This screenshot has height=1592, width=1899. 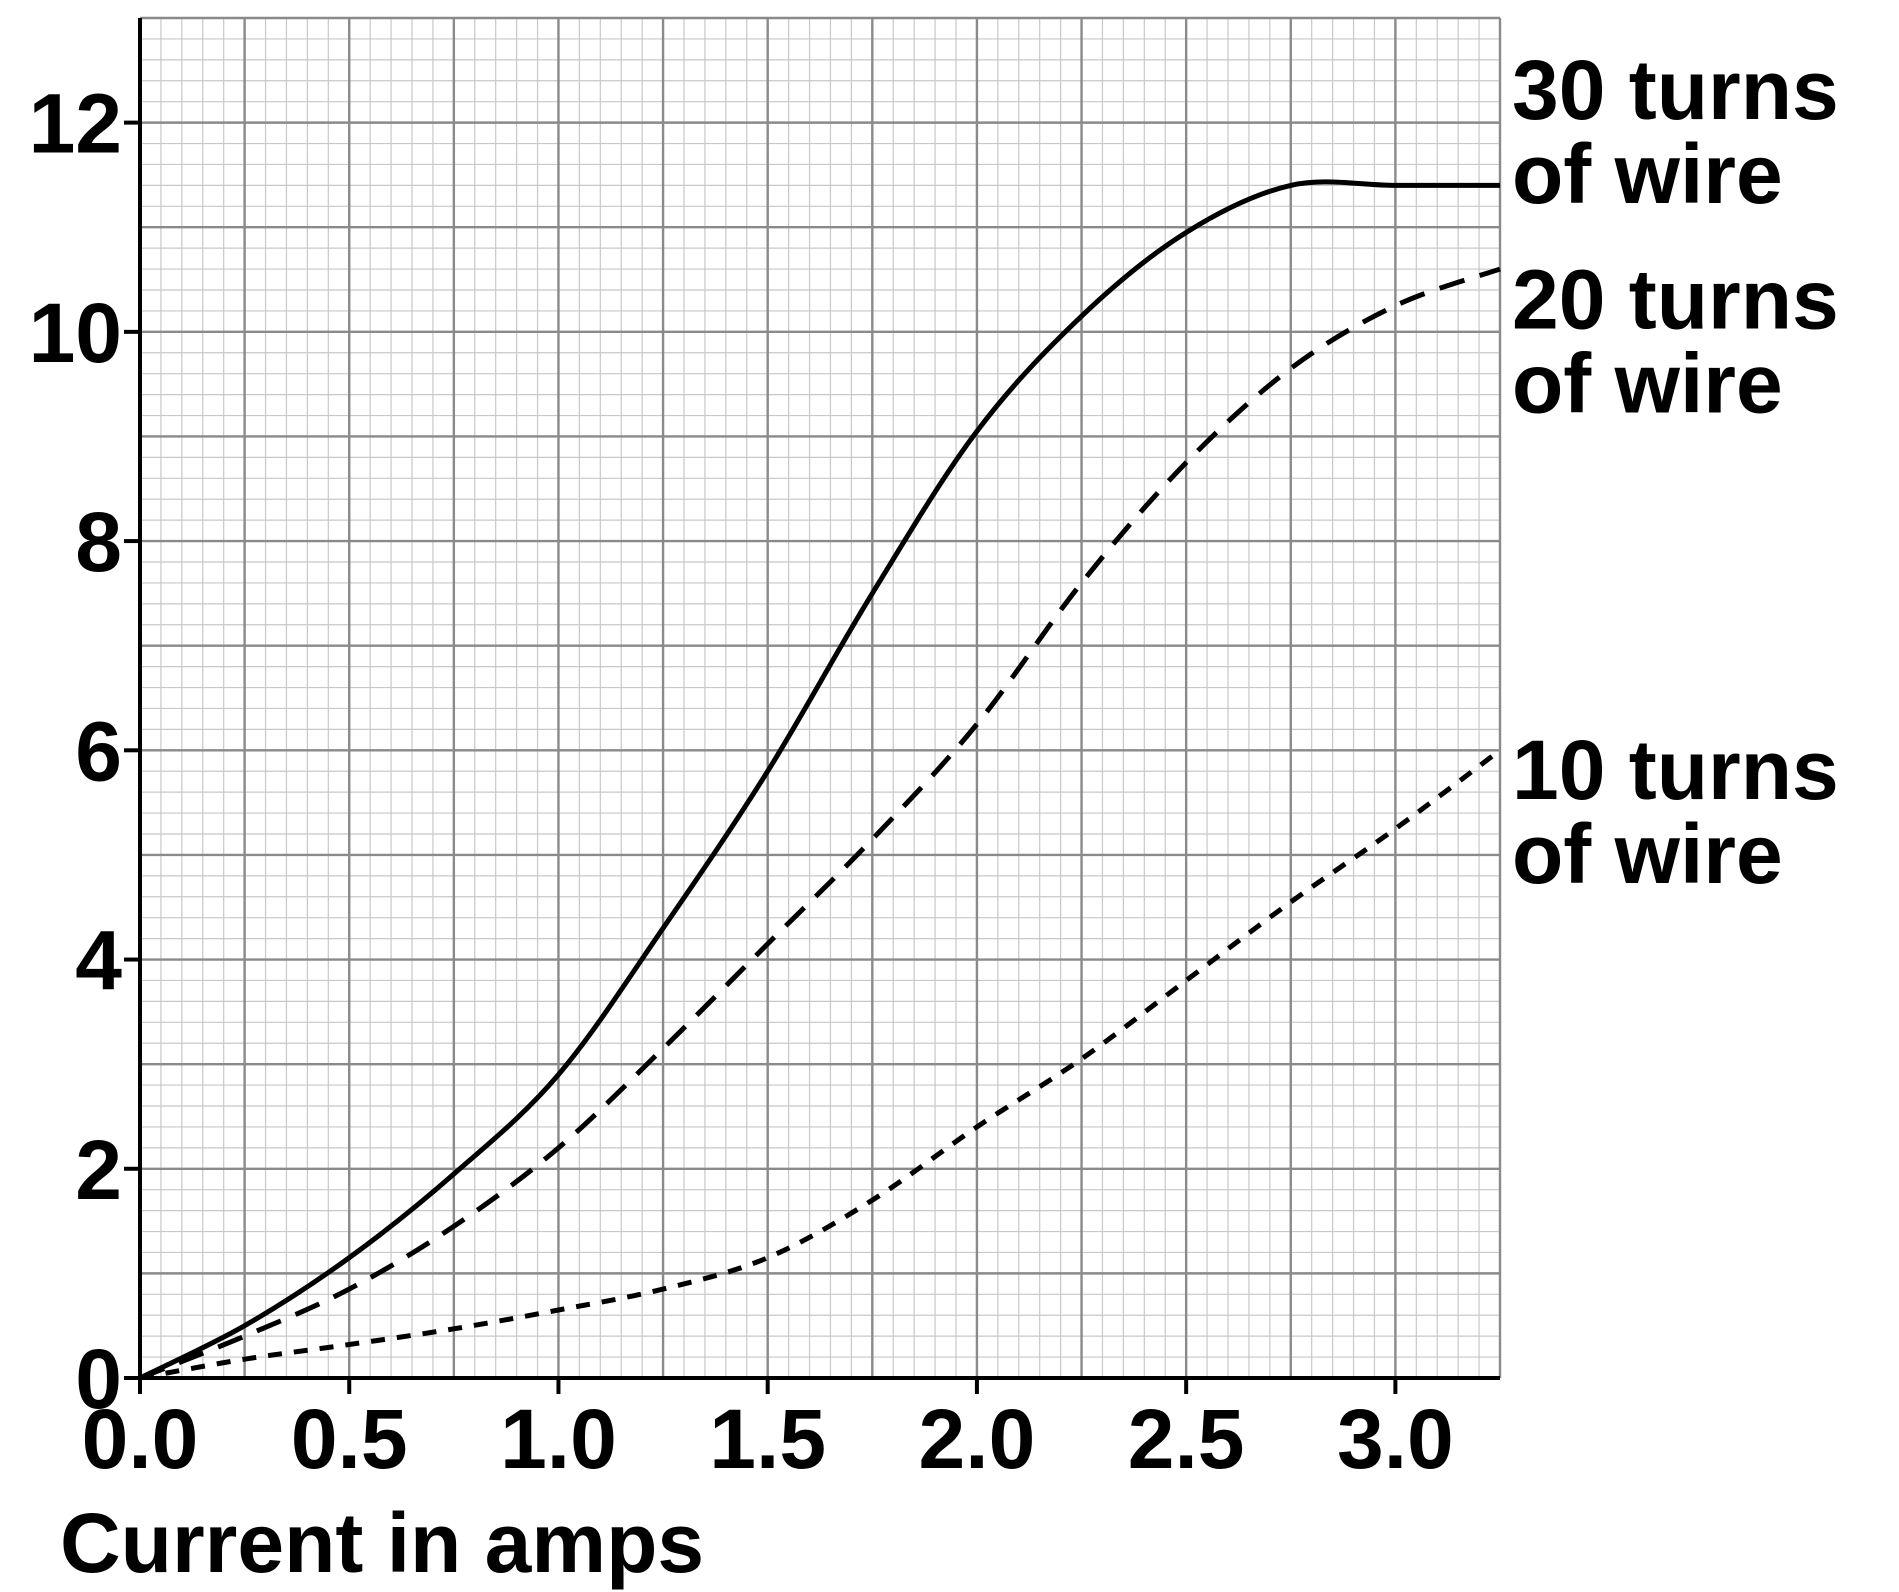 I want to click on x-tick-label: 2.5, so click(x=1186, y=1439).